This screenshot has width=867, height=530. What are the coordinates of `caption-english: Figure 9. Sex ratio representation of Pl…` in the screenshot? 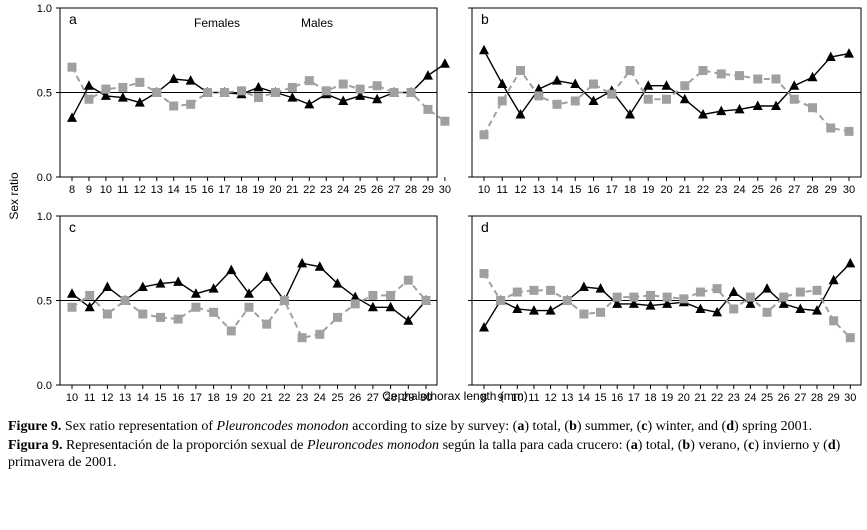 It's located at (434, 426).